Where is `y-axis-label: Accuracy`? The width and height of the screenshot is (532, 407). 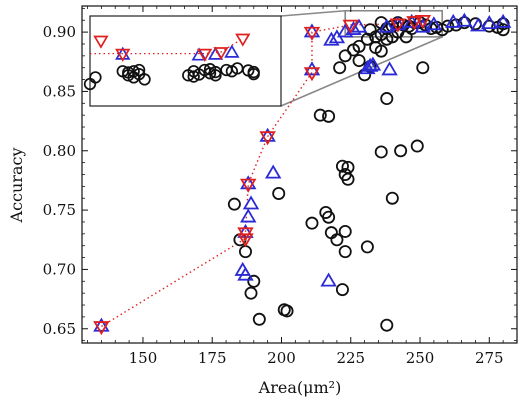 y-axis-label: Accuracy is located at coordinates (16, 186).